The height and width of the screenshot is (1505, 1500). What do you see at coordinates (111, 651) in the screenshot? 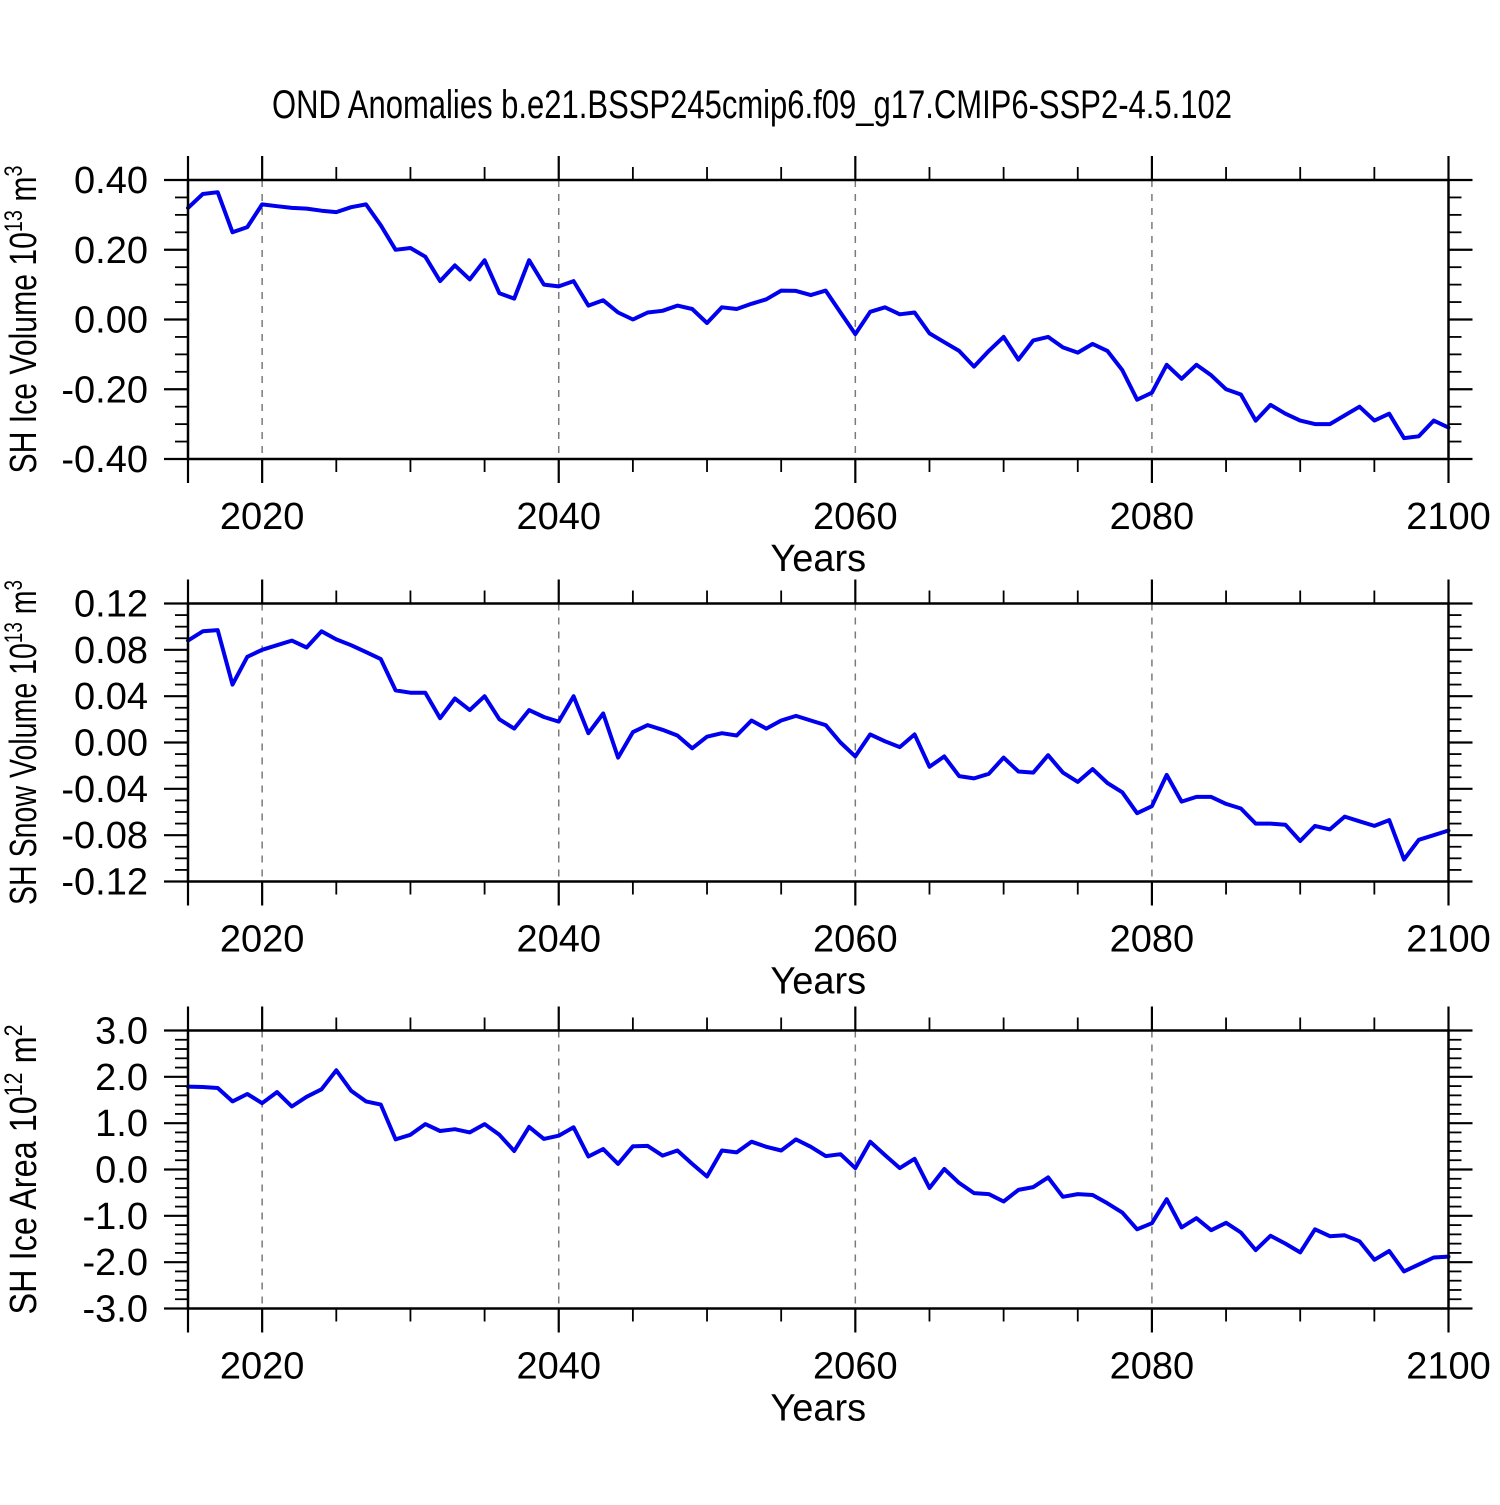
I see `y-tick-label: 0.08` at bounding box center [111, 651].